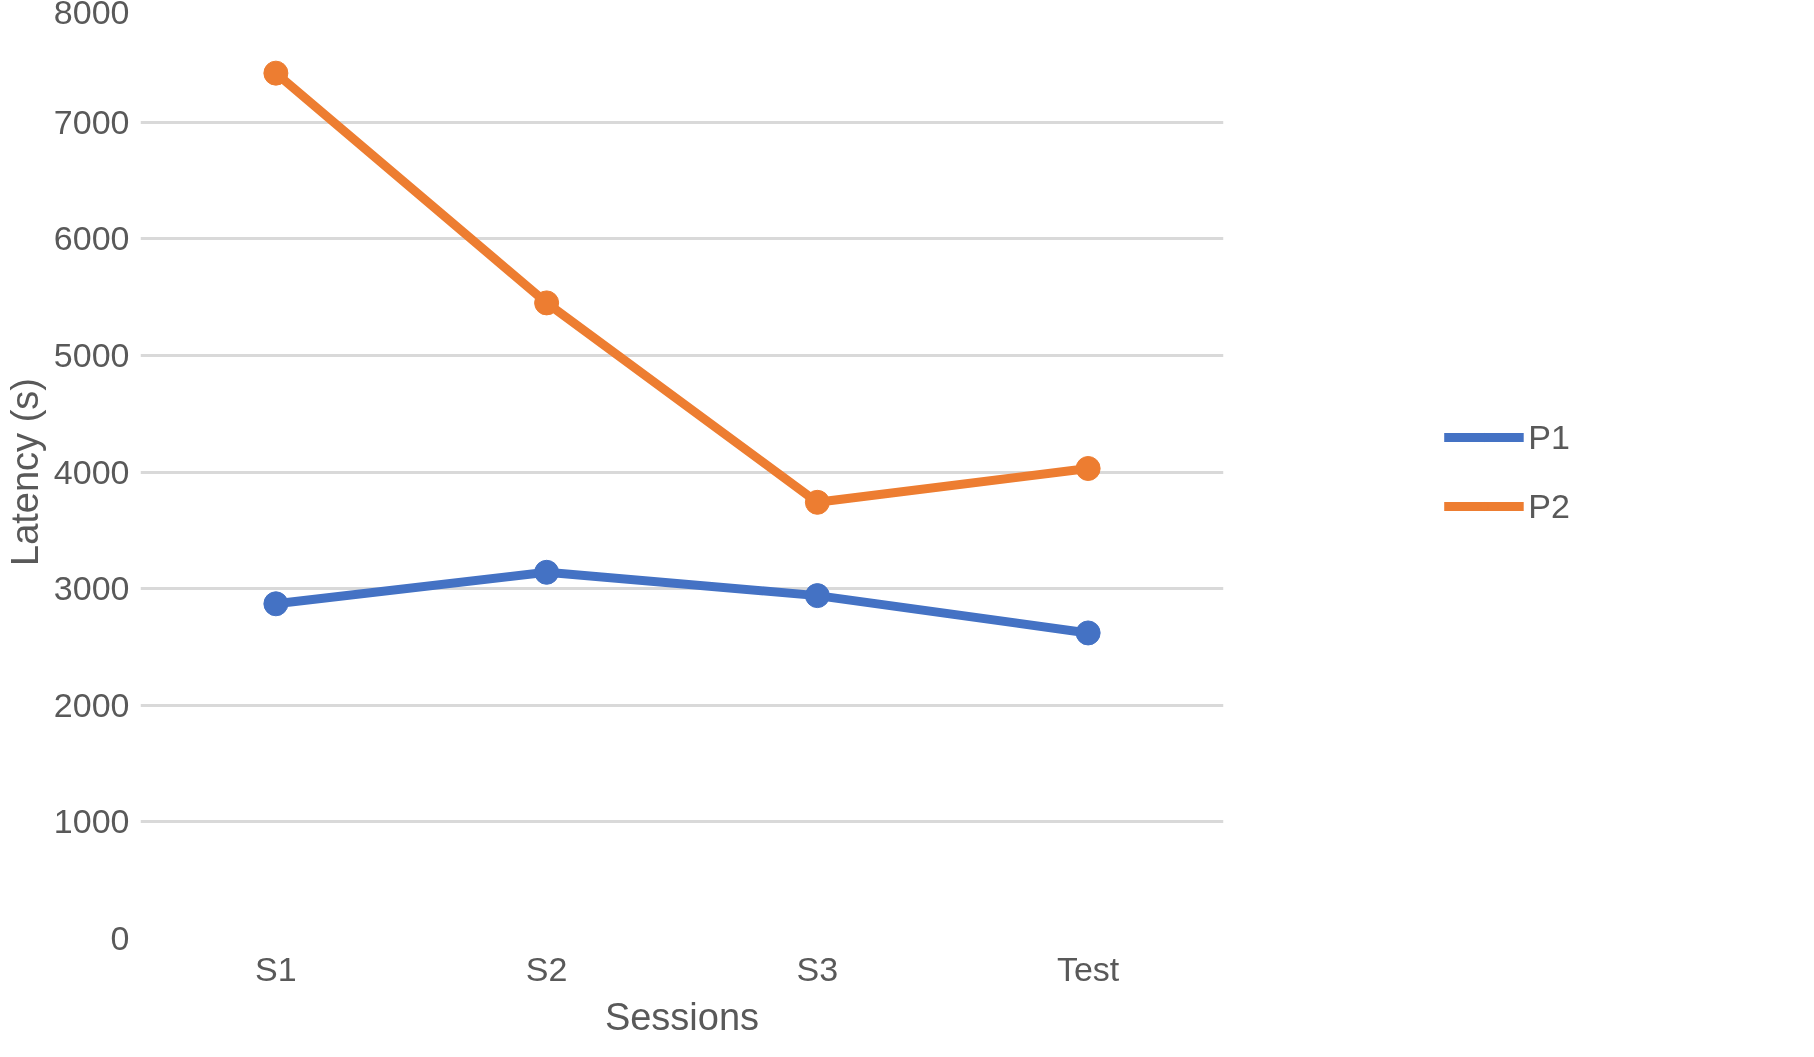 This screenshot has height=1057, width=1814. I want to click on x-tick-label: S1, so click(276, 968).